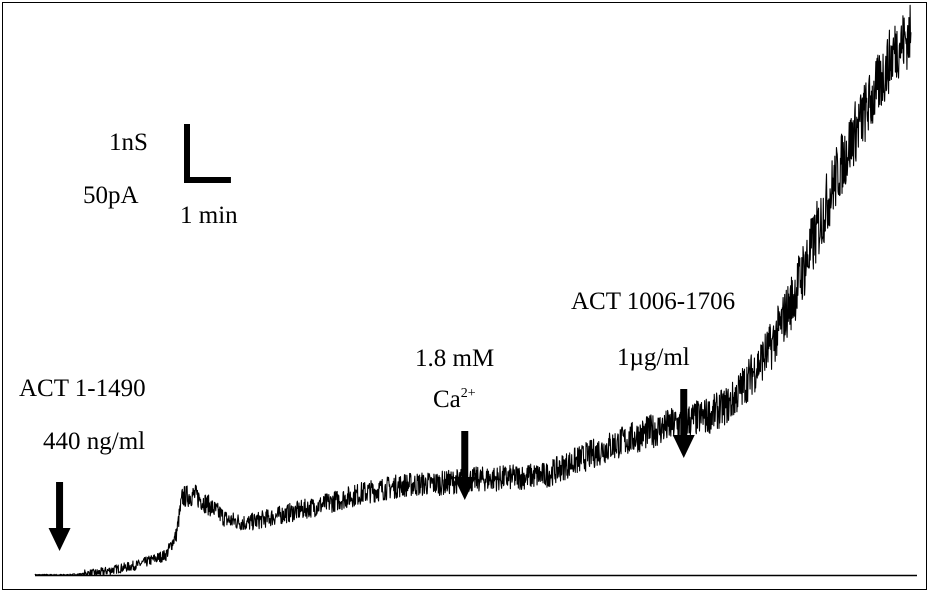 The image size is (931, 594). I want to click on annotation-calcium-ion-symbol: Ca, so click(447, 399).